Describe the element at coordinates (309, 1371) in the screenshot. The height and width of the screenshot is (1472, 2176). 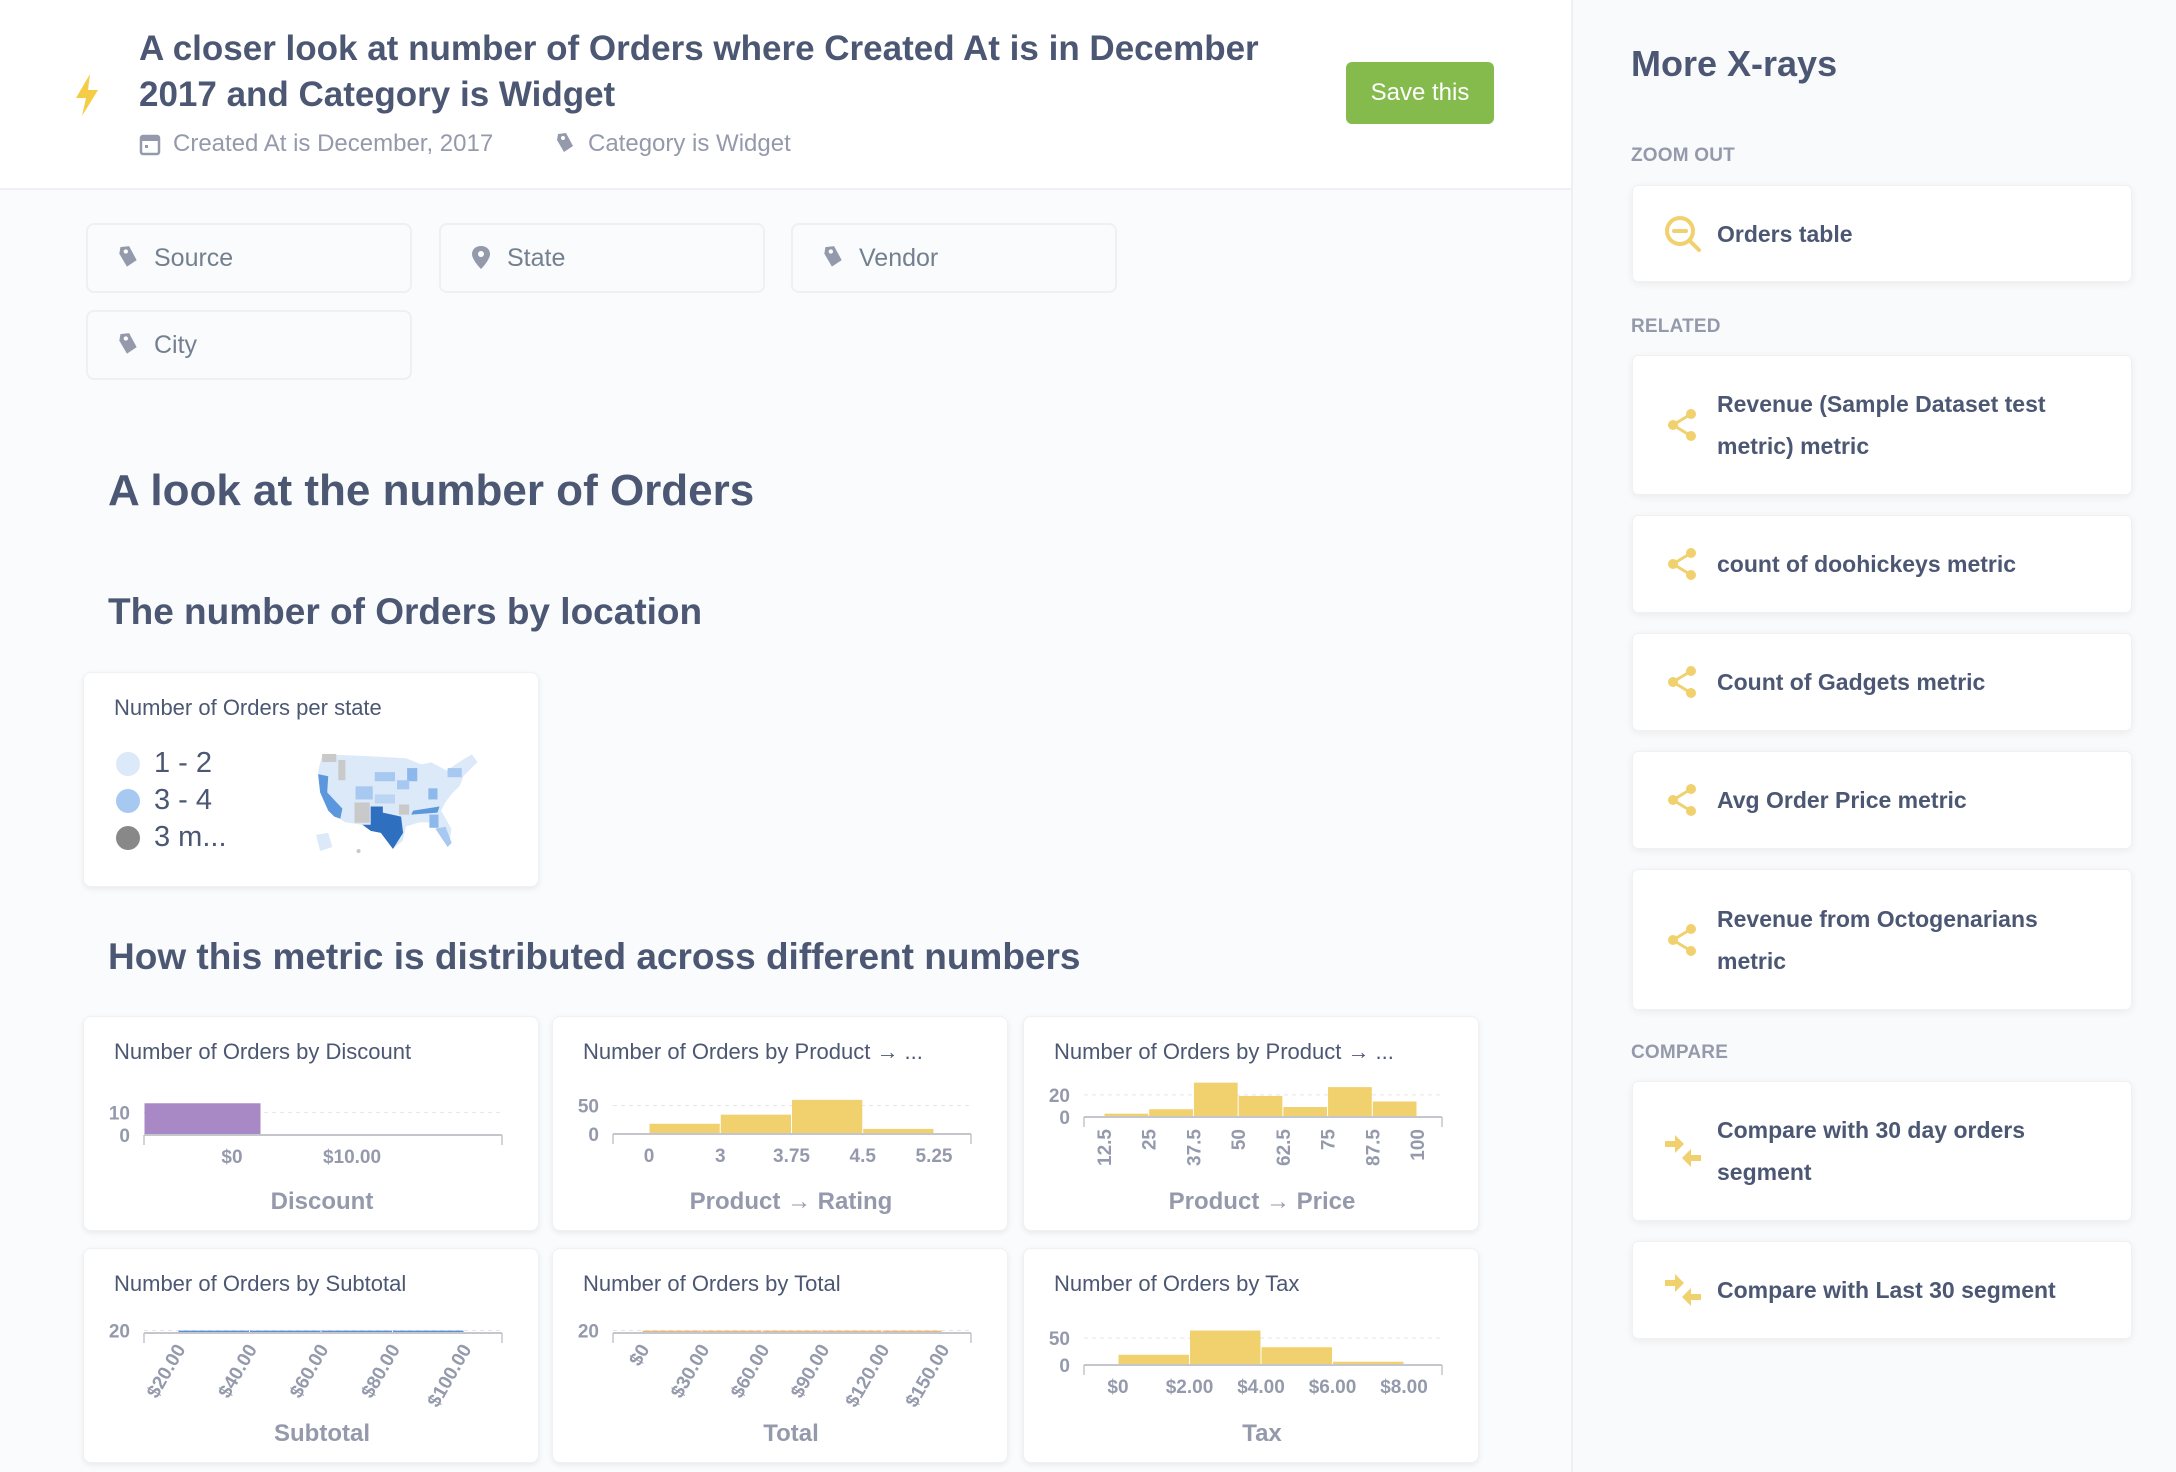
I see `x-tick-label: $60.00` at that location.